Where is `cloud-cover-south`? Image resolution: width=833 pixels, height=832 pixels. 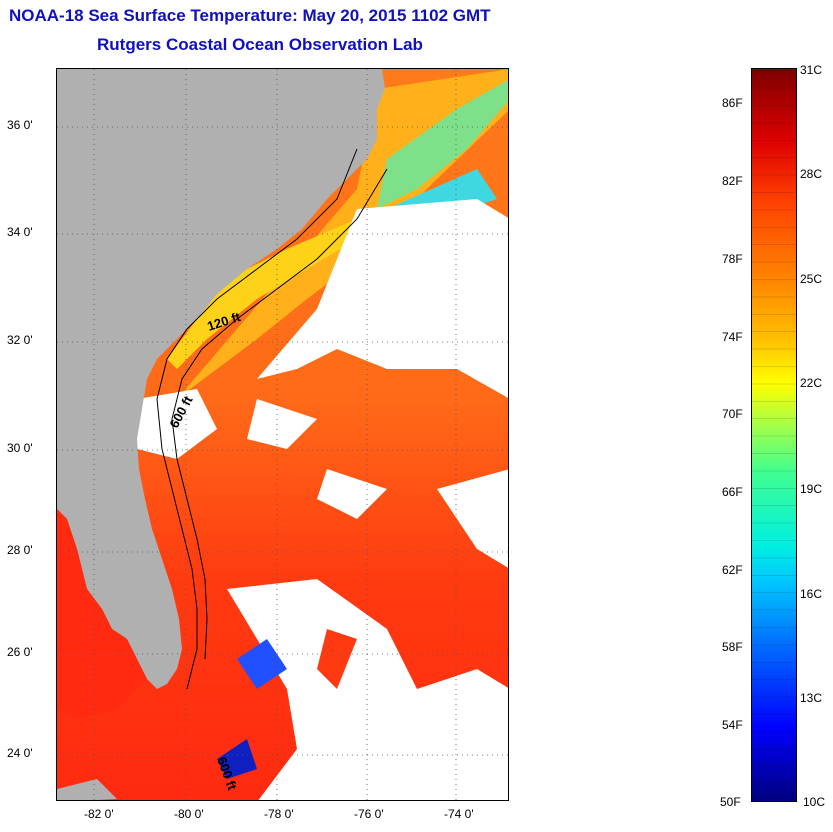
cloud-cover-south is located at coordinates (367, 689).